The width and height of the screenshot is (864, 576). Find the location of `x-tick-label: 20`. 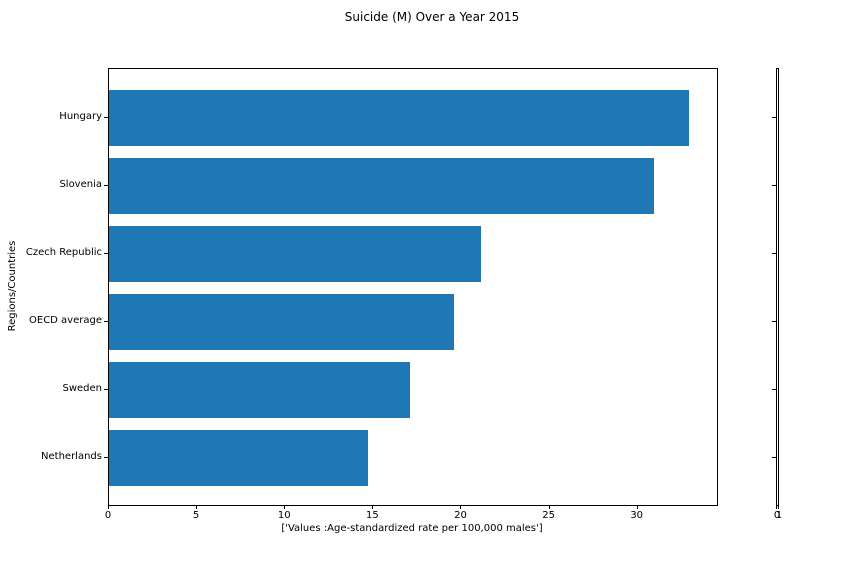

x-tick-label: 20 is located at coordinates (460, 515).